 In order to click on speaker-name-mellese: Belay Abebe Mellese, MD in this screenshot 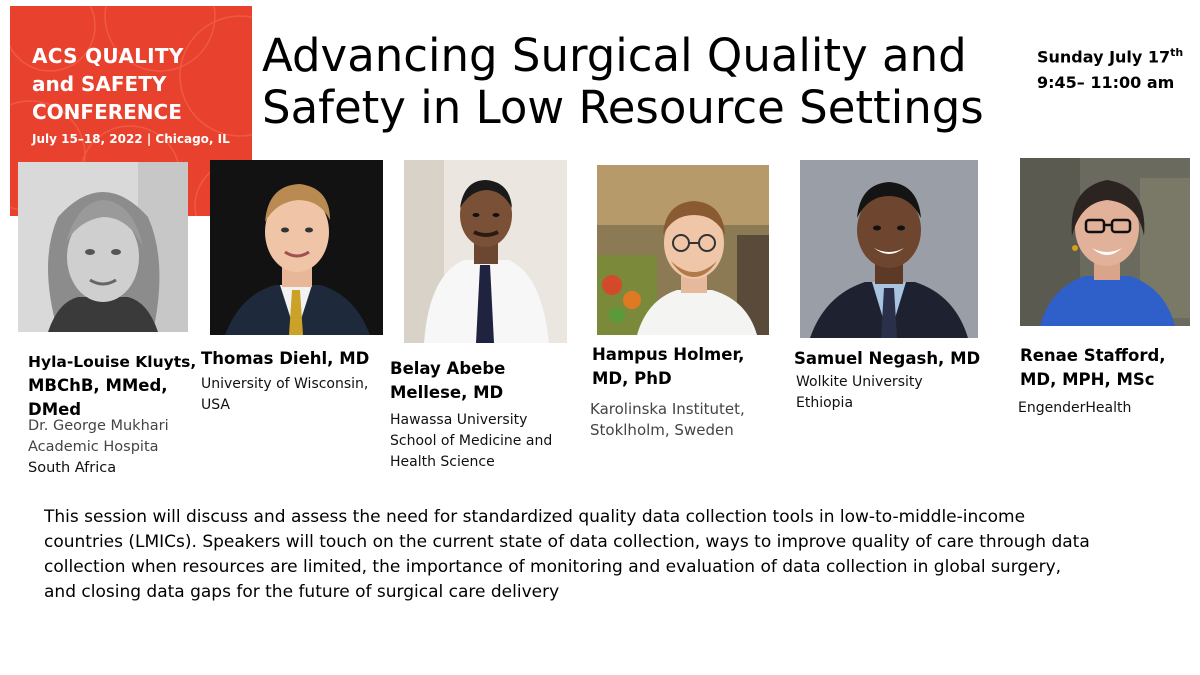, I will do `click(448, 380)`.